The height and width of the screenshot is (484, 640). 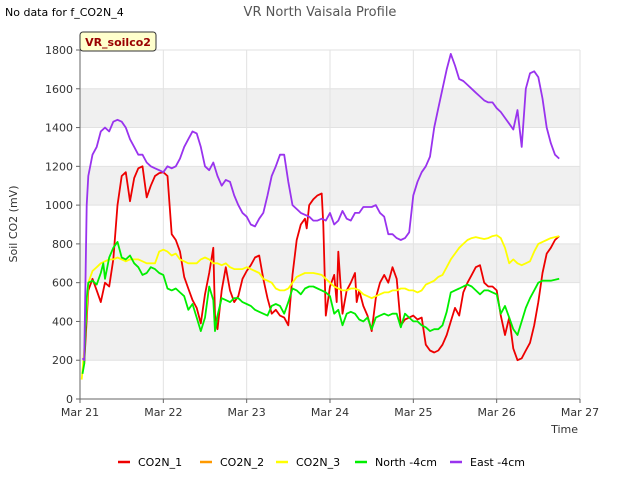 What do you see at coordinates (62, 360) in the screenshot?
I see `y-tick-label: 200` at bounding box center [62, 360].